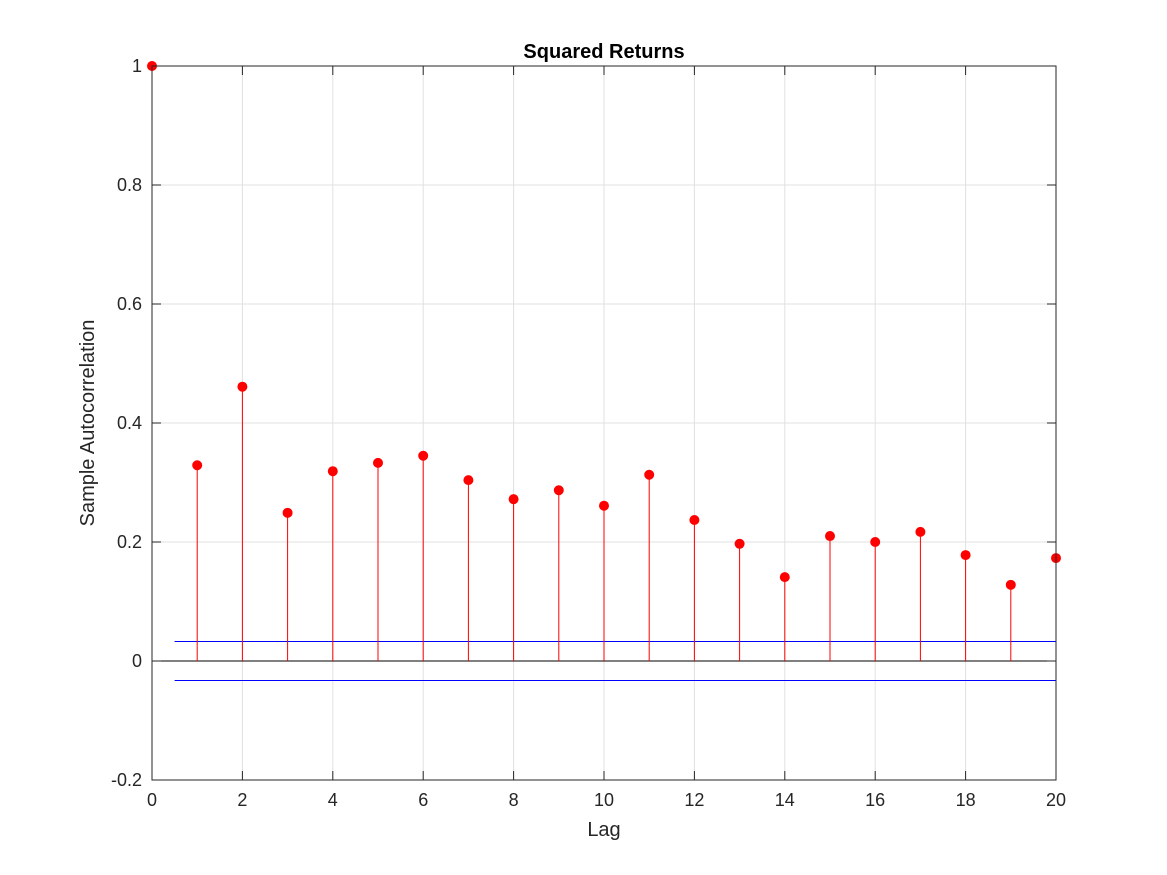 The height and width of the screenshot is (875, 1167). What do you see at coordinates (514, 800) in the screenshot?
I see `x-tick-label: 8` at bounding box center [514, 800].